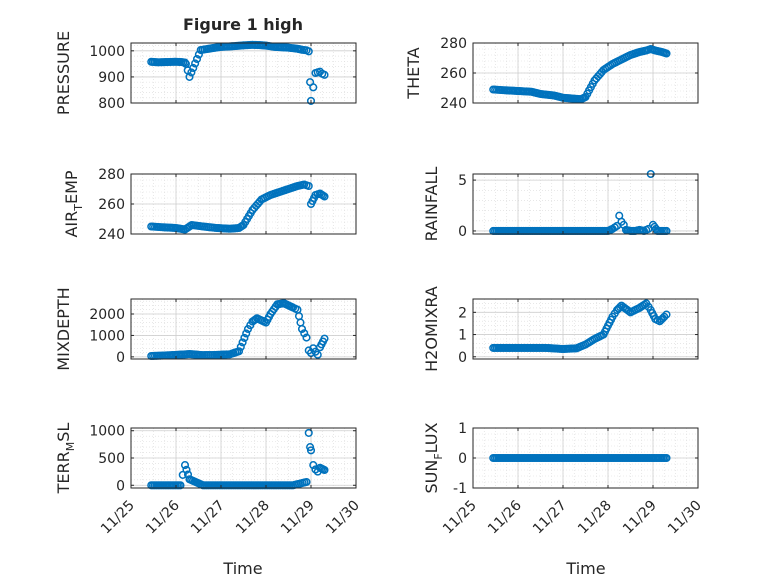 Image resolution: width=778 pixels, height=583 pixels. Describe the element at coordinates (209, 205) in the screenshot. I see `subplot-air-temp: 240 260 280 AIRTEMP` at that location.